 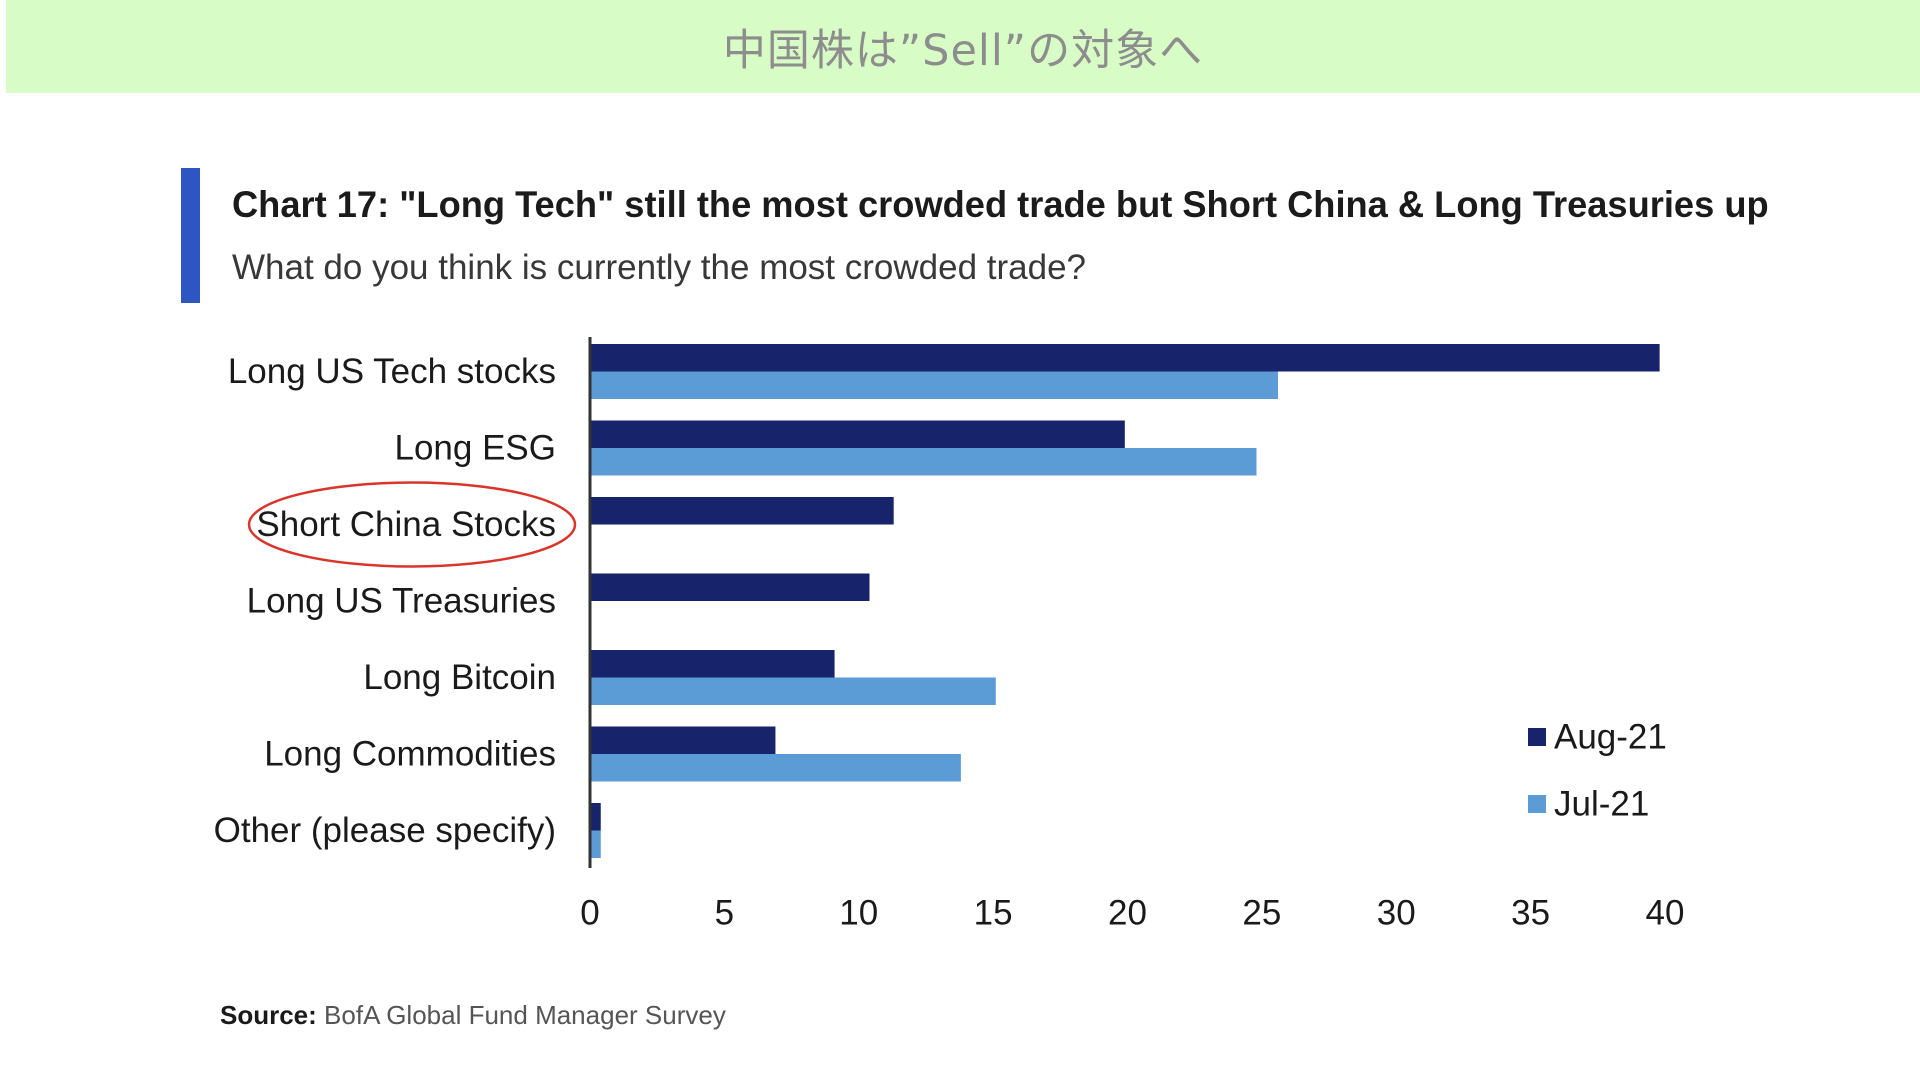 I want to click on category-label-short-china-stocks: Short China Stocks, so click(x=406, y=524).